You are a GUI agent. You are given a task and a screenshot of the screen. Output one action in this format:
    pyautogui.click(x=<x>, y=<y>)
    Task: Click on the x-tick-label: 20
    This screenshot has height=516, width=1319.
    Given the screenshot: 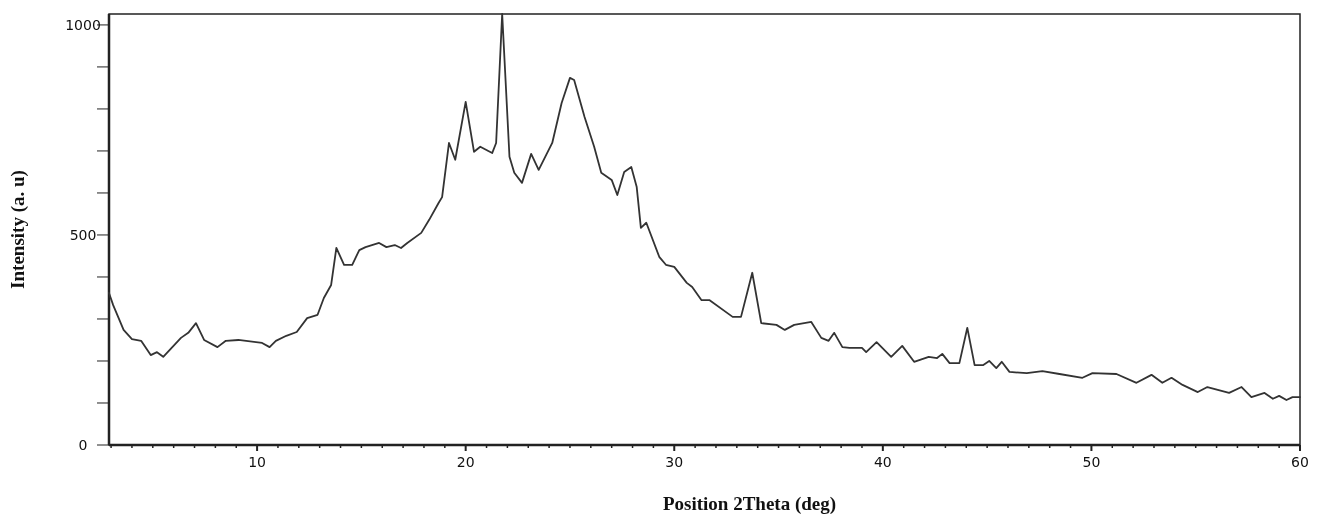 What is the action you would take?
    pyautogui.click(x=465, y=462)
    